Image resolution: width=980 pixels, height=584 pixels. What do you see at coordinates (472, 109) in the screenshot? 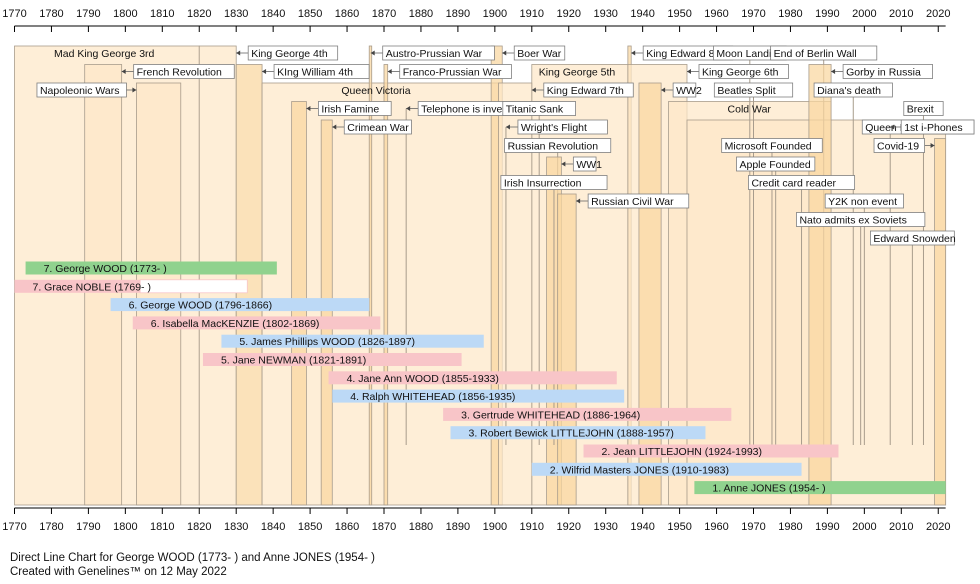
I see `label-text-telephone-is-invented: Telephone is invented` at bounding box center [472, 109].